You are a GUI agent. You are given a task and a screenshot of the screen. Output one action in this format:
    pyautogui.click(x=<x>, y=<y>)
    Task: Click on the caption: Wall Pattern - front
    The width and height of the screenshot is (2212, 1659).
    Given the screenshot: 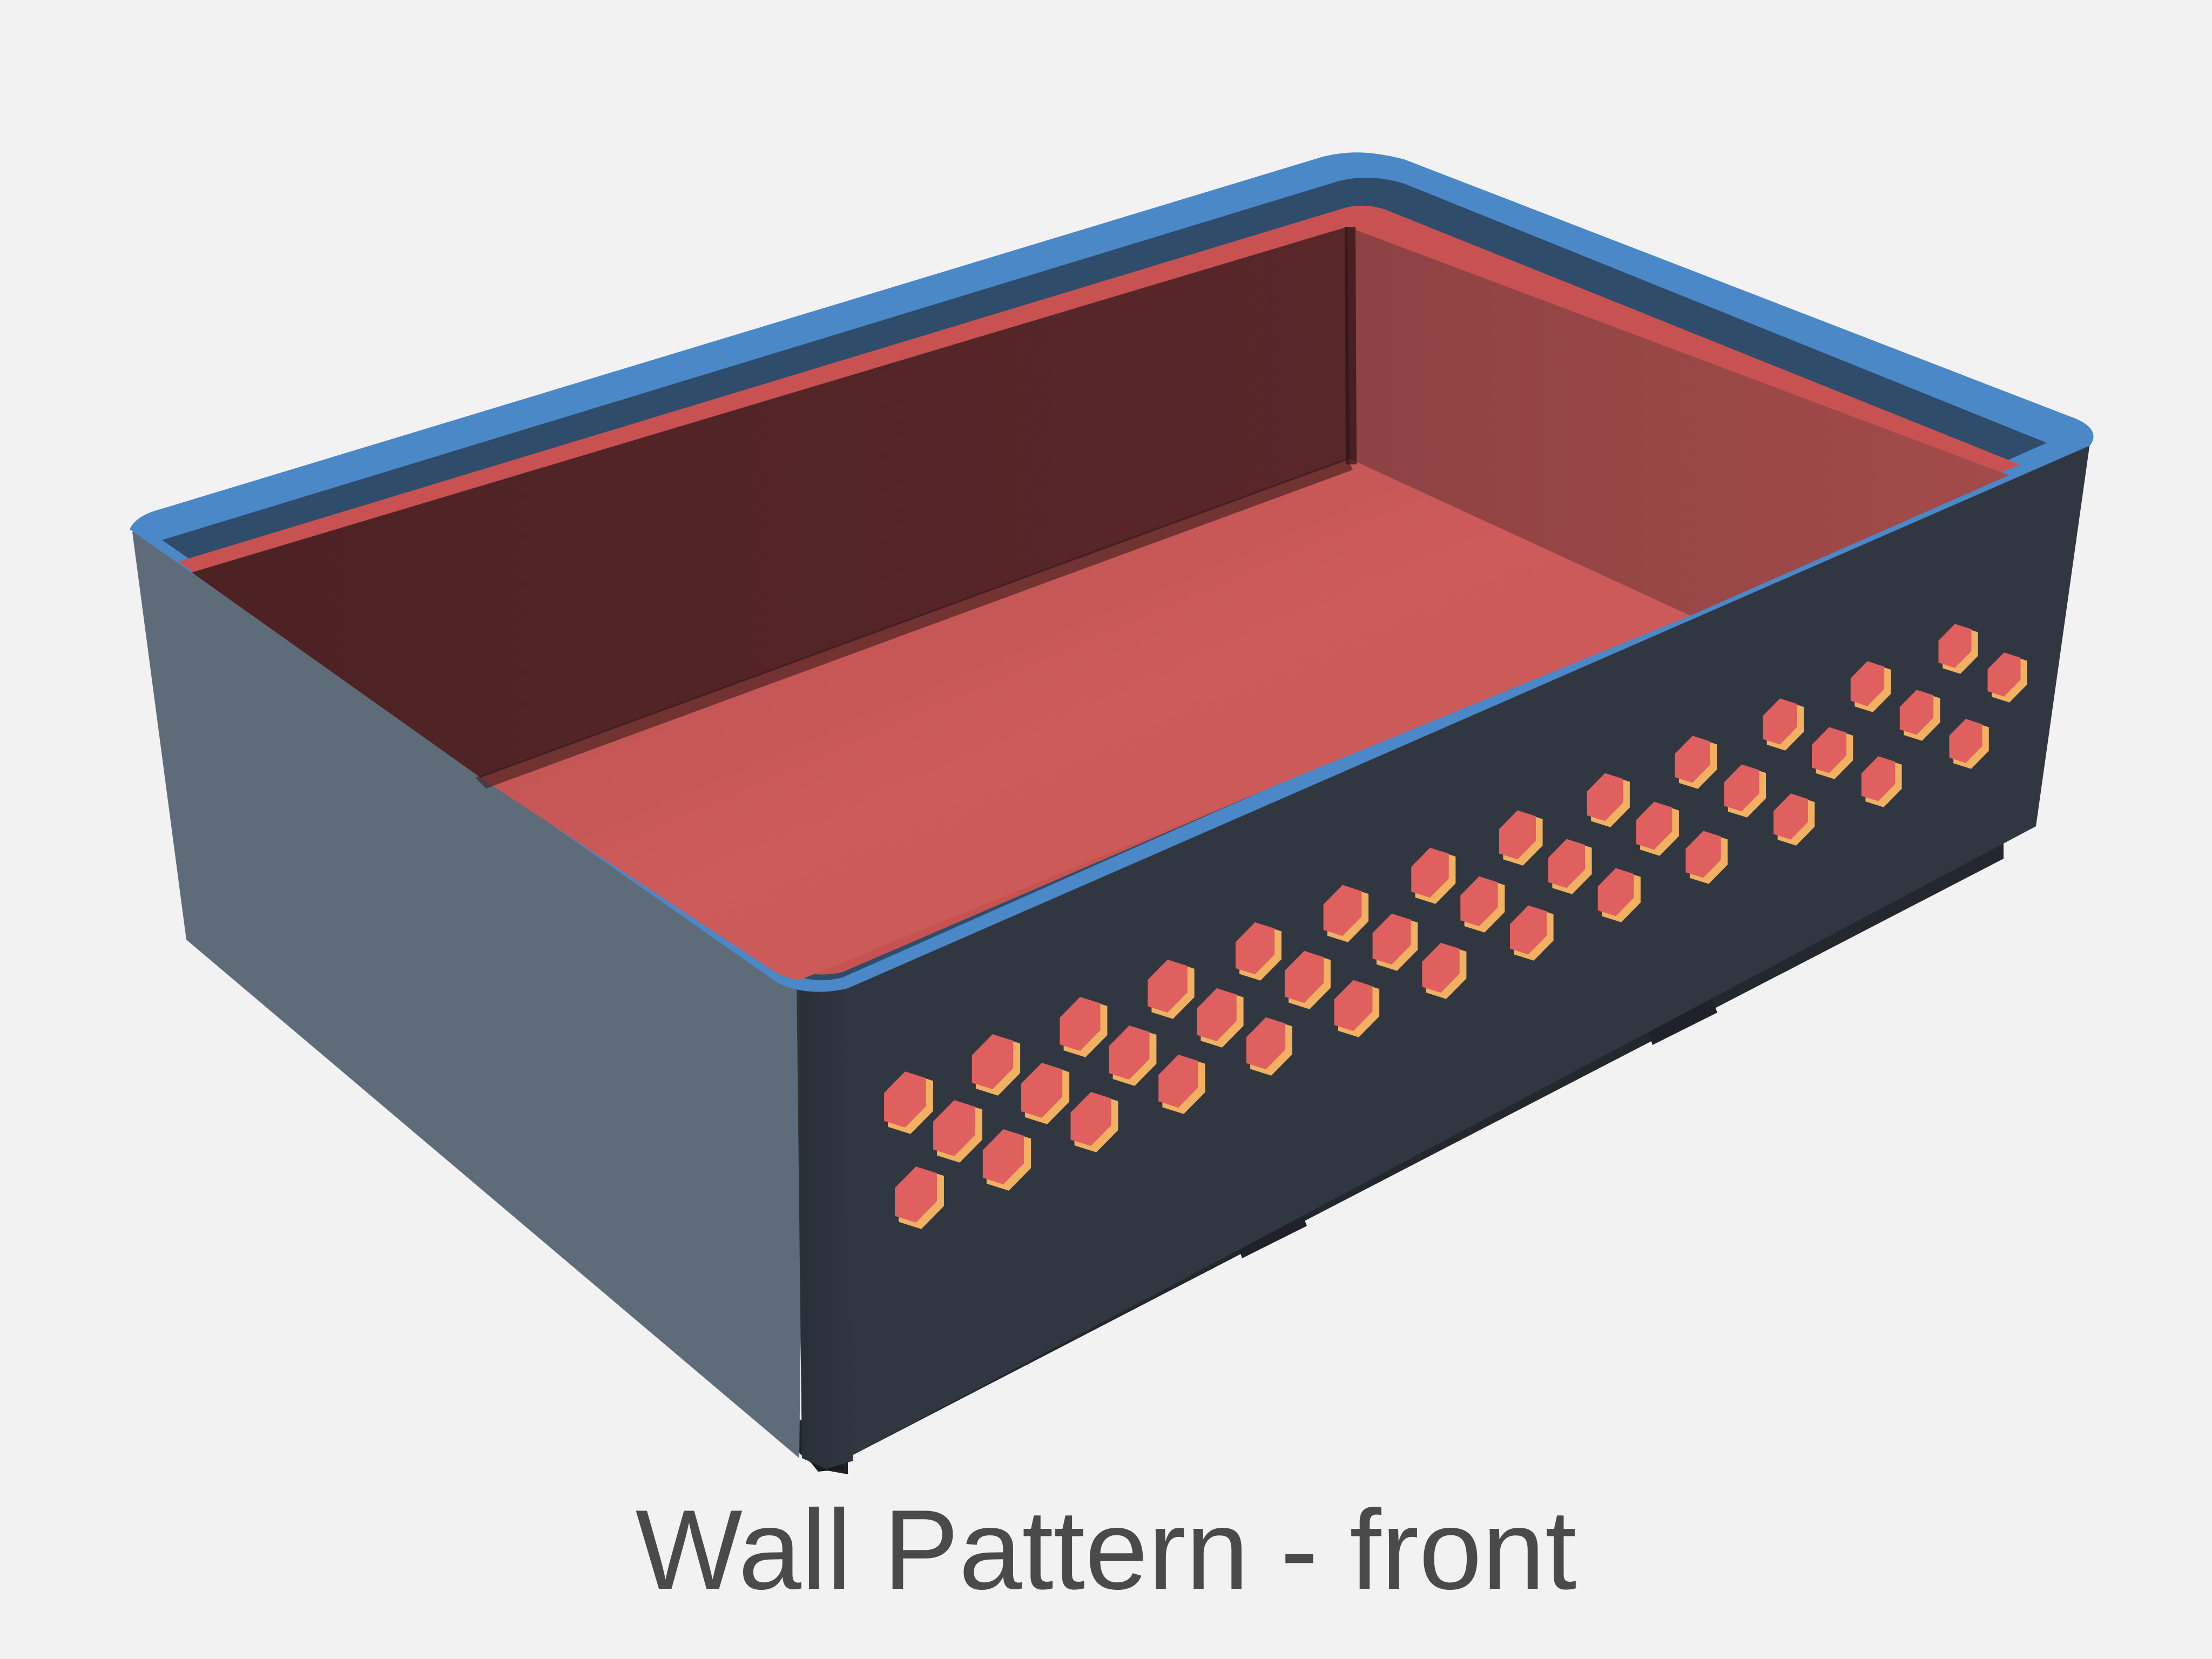 What is the action you would take?
    pyautogui.click(x=1106, y=1549)
    